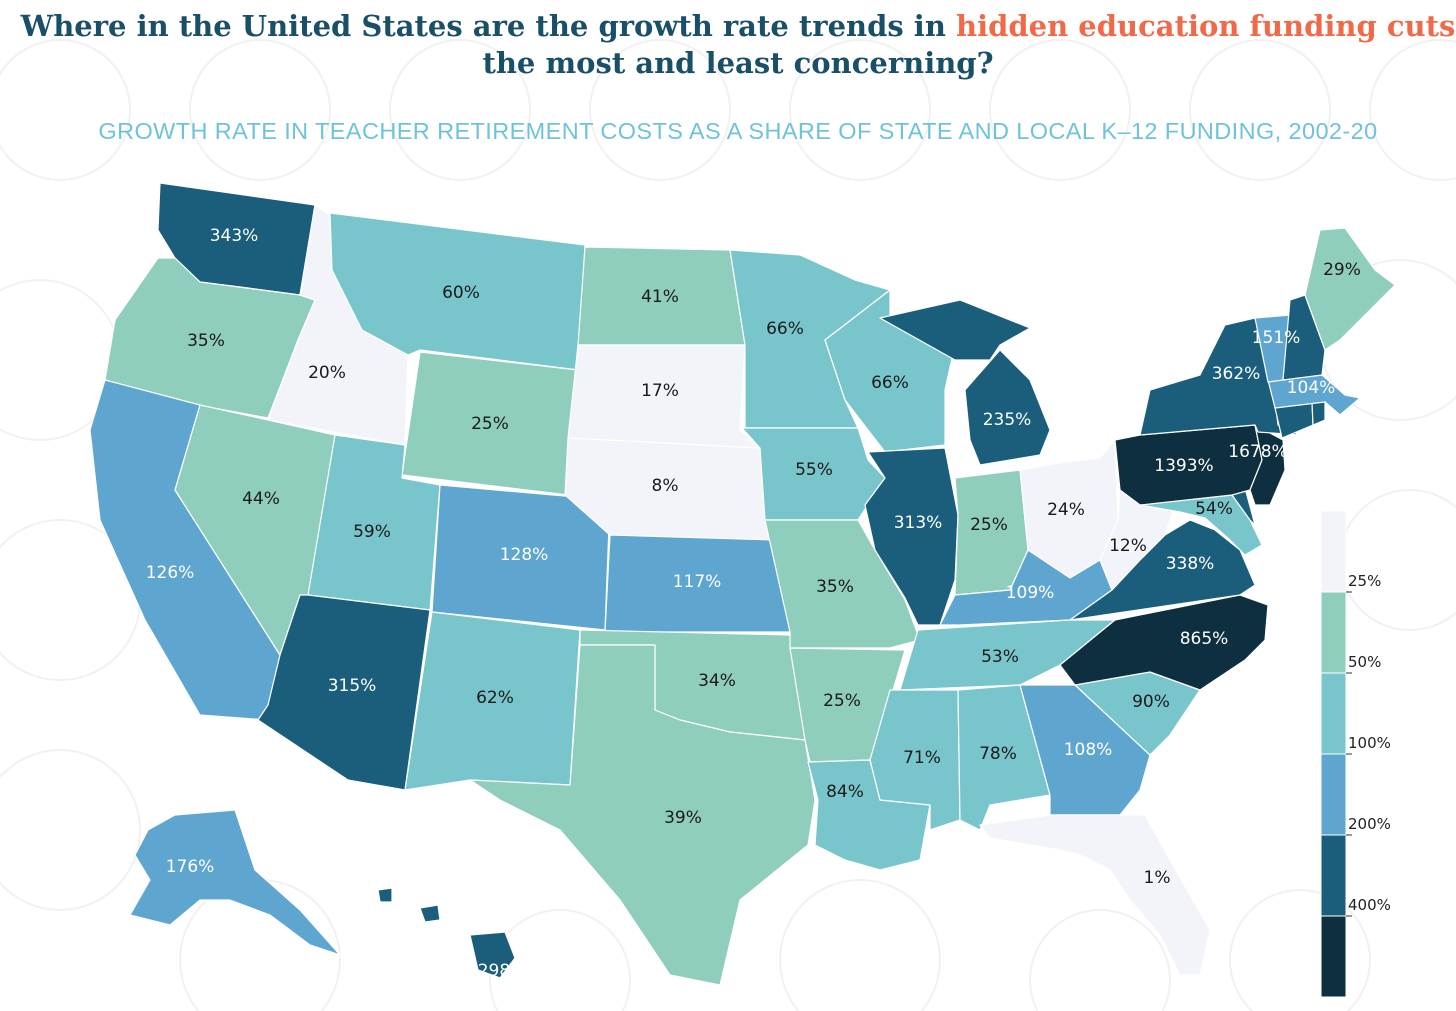  I want to click on state-label-ok: 34%, so click(717, 681).